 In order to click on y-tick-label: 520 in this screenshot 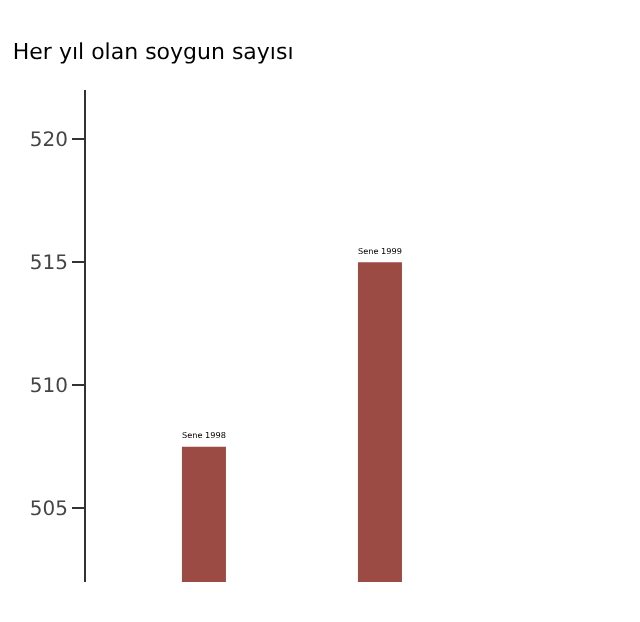, I will do `click(48, 141)`.